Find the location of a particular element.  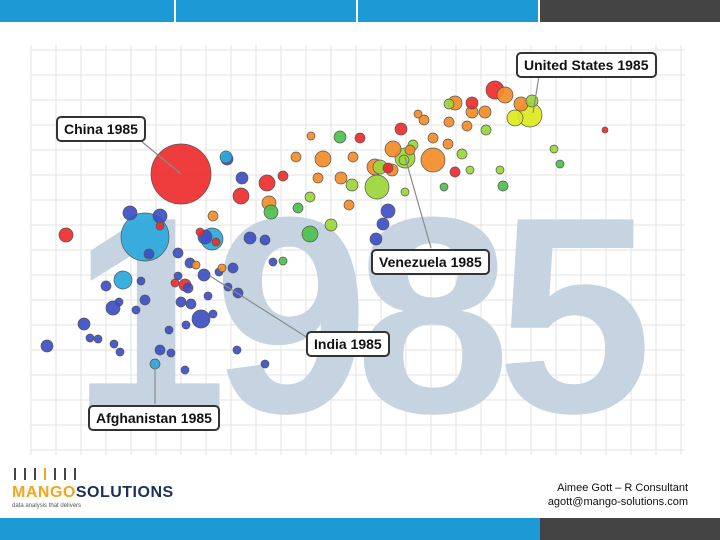

annotation-venezuela: Venezuela 1985 is located at coordinates (430, 262).